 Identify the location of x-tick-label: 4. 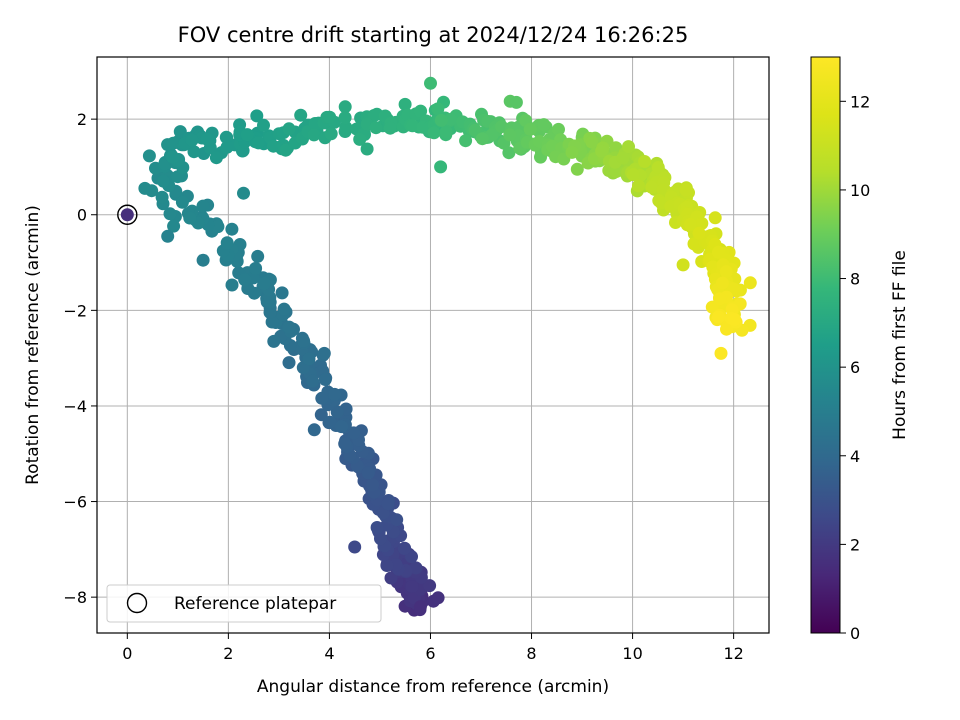
(329, 653).